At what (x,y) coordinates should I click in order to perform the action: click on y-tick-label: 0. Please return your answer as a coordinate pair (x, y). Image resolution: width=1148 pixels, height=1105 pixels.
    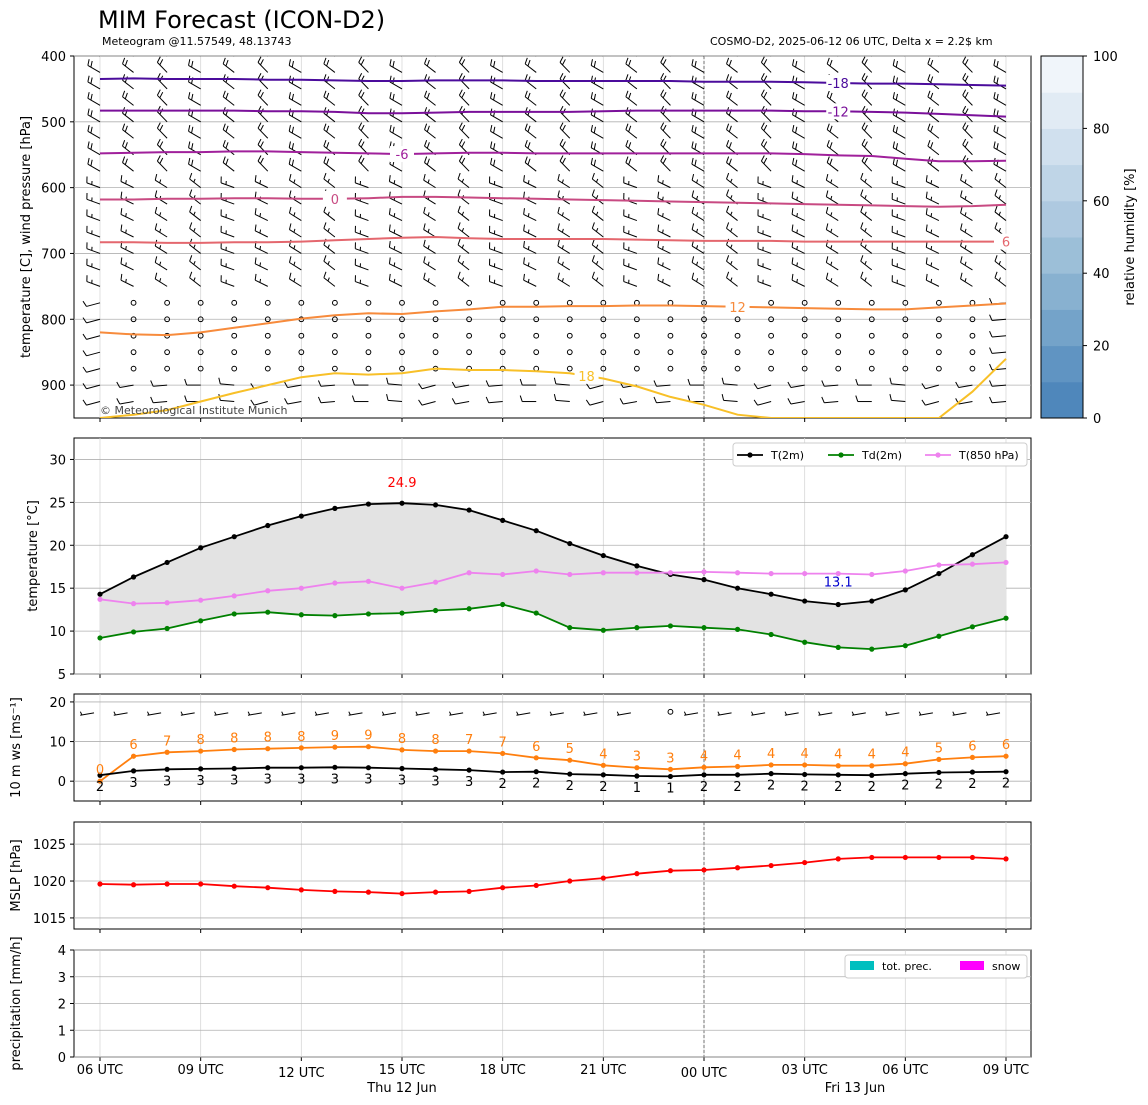
    Looking at the image, I should click on (62, 1058).